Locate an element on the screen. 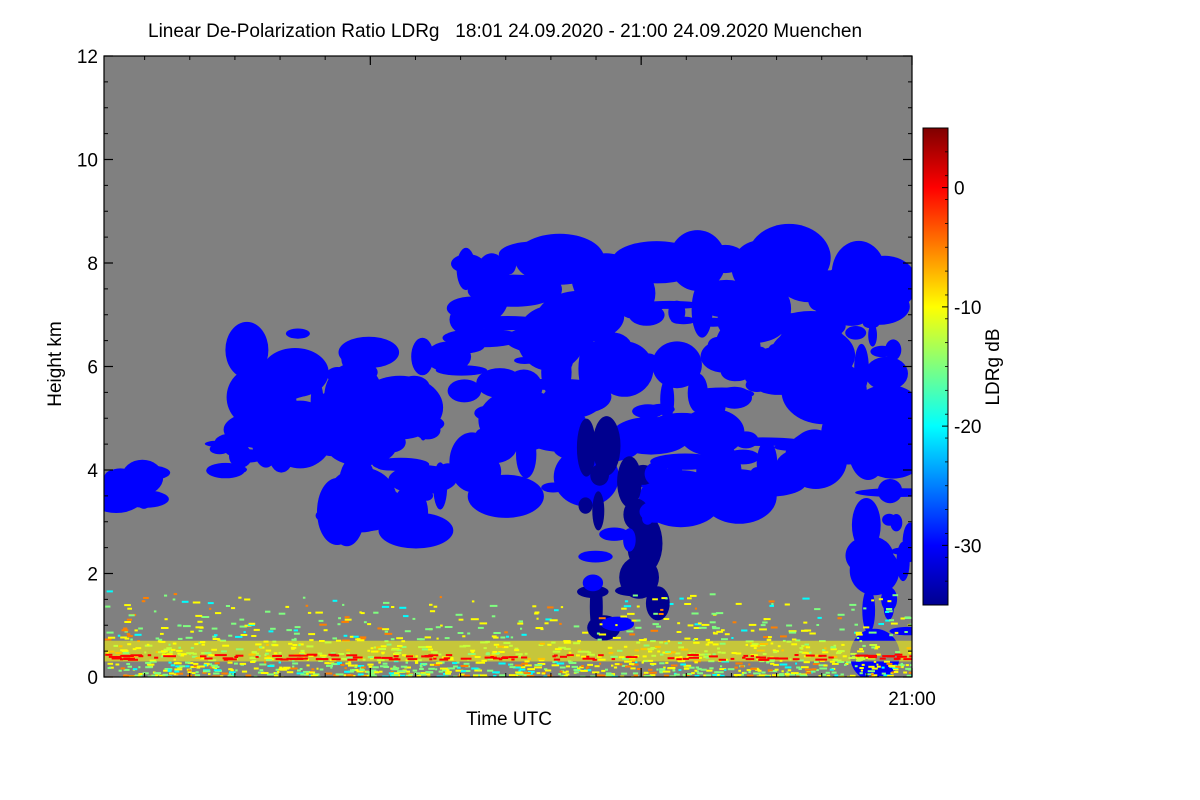 The image size is (1200, 800). colorbar-ticks: 0 -10 -20 -30 is located at coordinates (961, 366).